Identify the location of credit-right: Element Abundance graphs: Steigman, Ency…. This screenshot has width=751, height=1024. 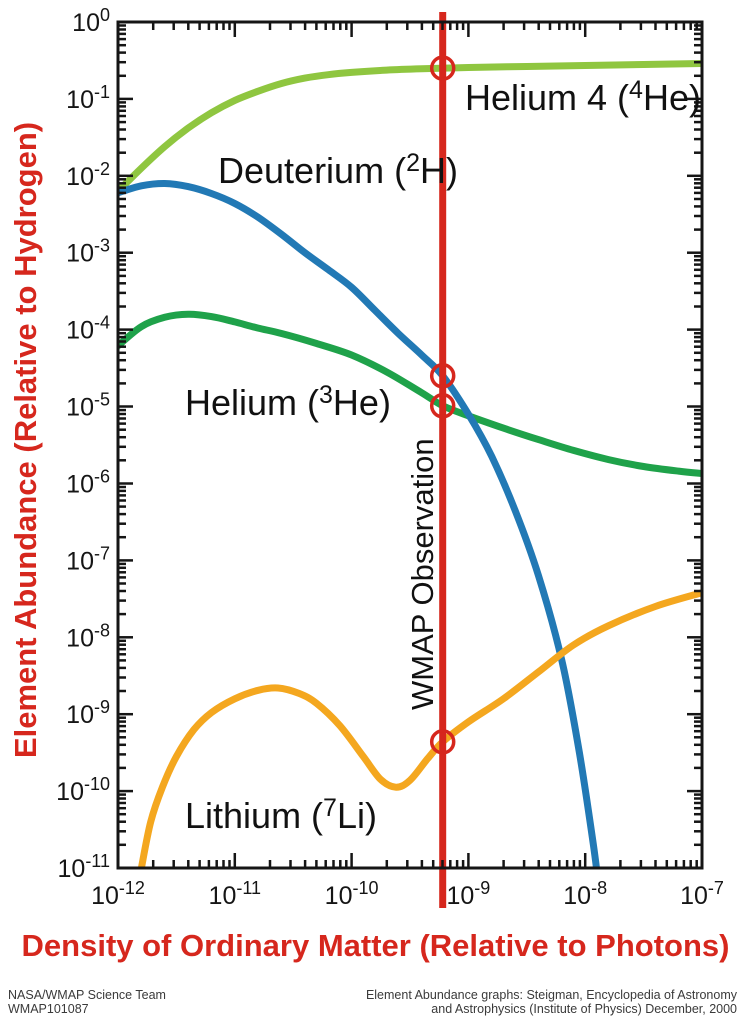
(551, 1002).